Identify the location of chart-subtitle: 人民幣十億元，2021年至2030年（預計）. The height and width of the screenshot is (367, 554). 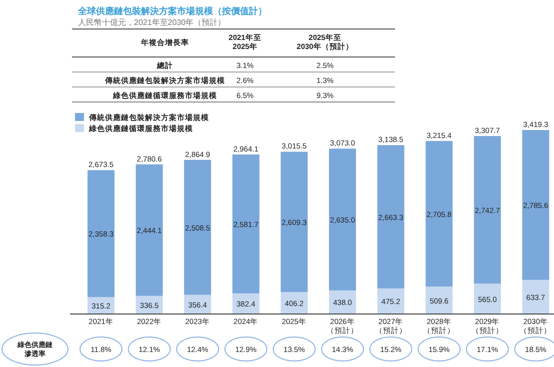
(152, 22).